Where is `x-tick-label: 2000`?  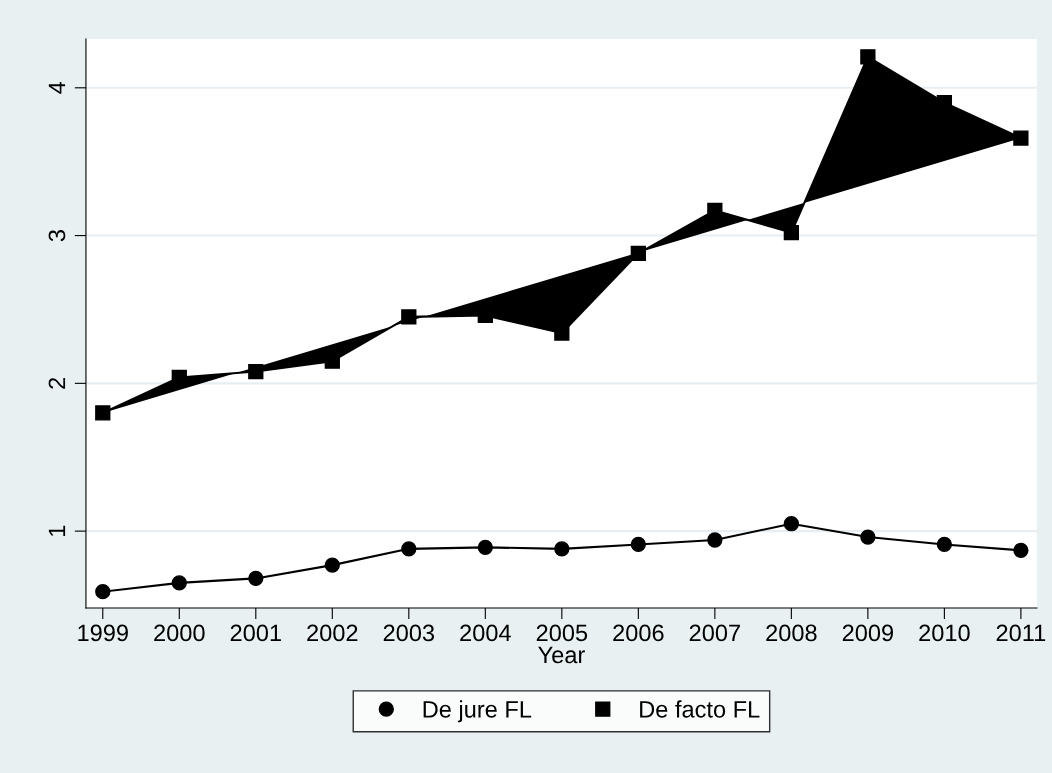
x-tick-label: 2000 is located at coordinates (179, 633).